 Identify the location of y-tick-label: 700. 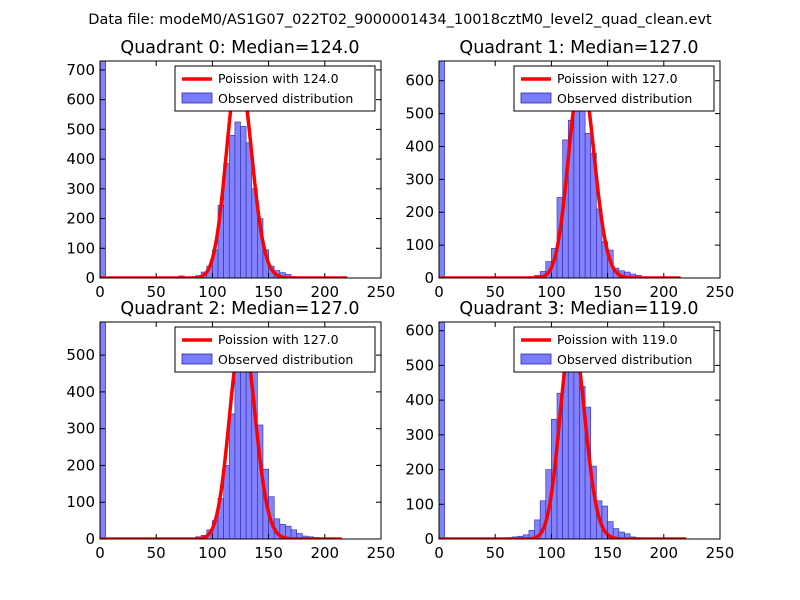
(80, 70).